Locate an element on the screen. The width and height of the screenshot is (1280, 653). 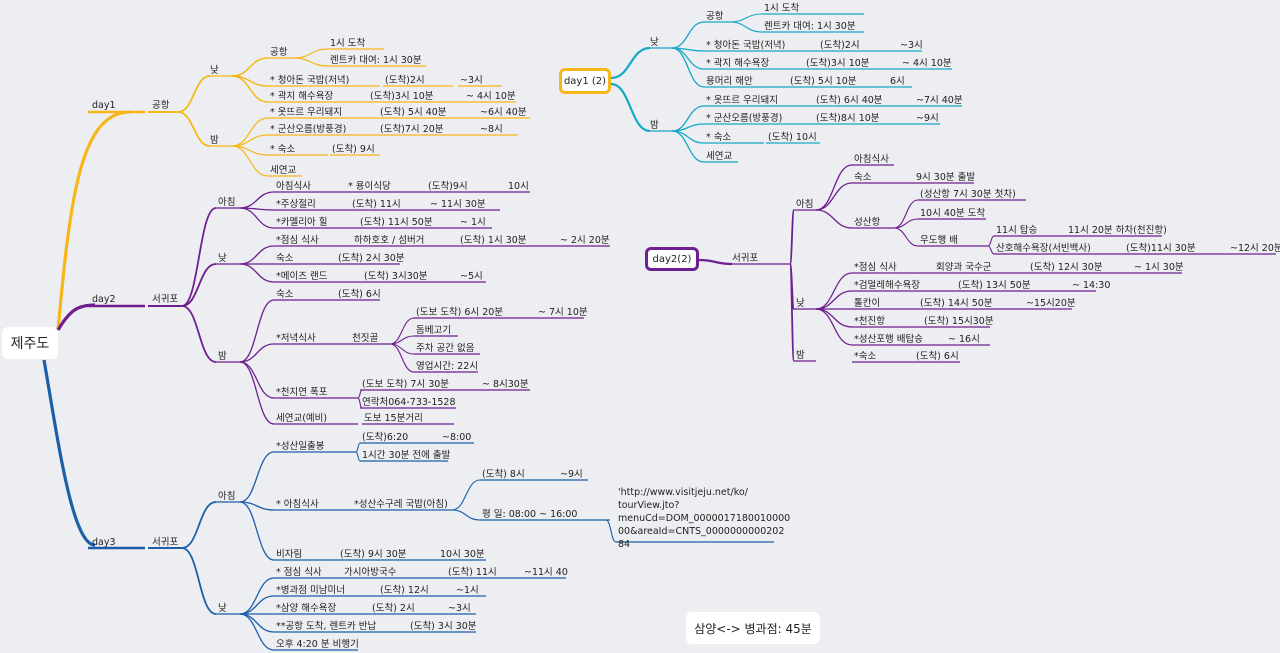
node-label: *성산포행 배탑승 is located at coordinates (888, 339).